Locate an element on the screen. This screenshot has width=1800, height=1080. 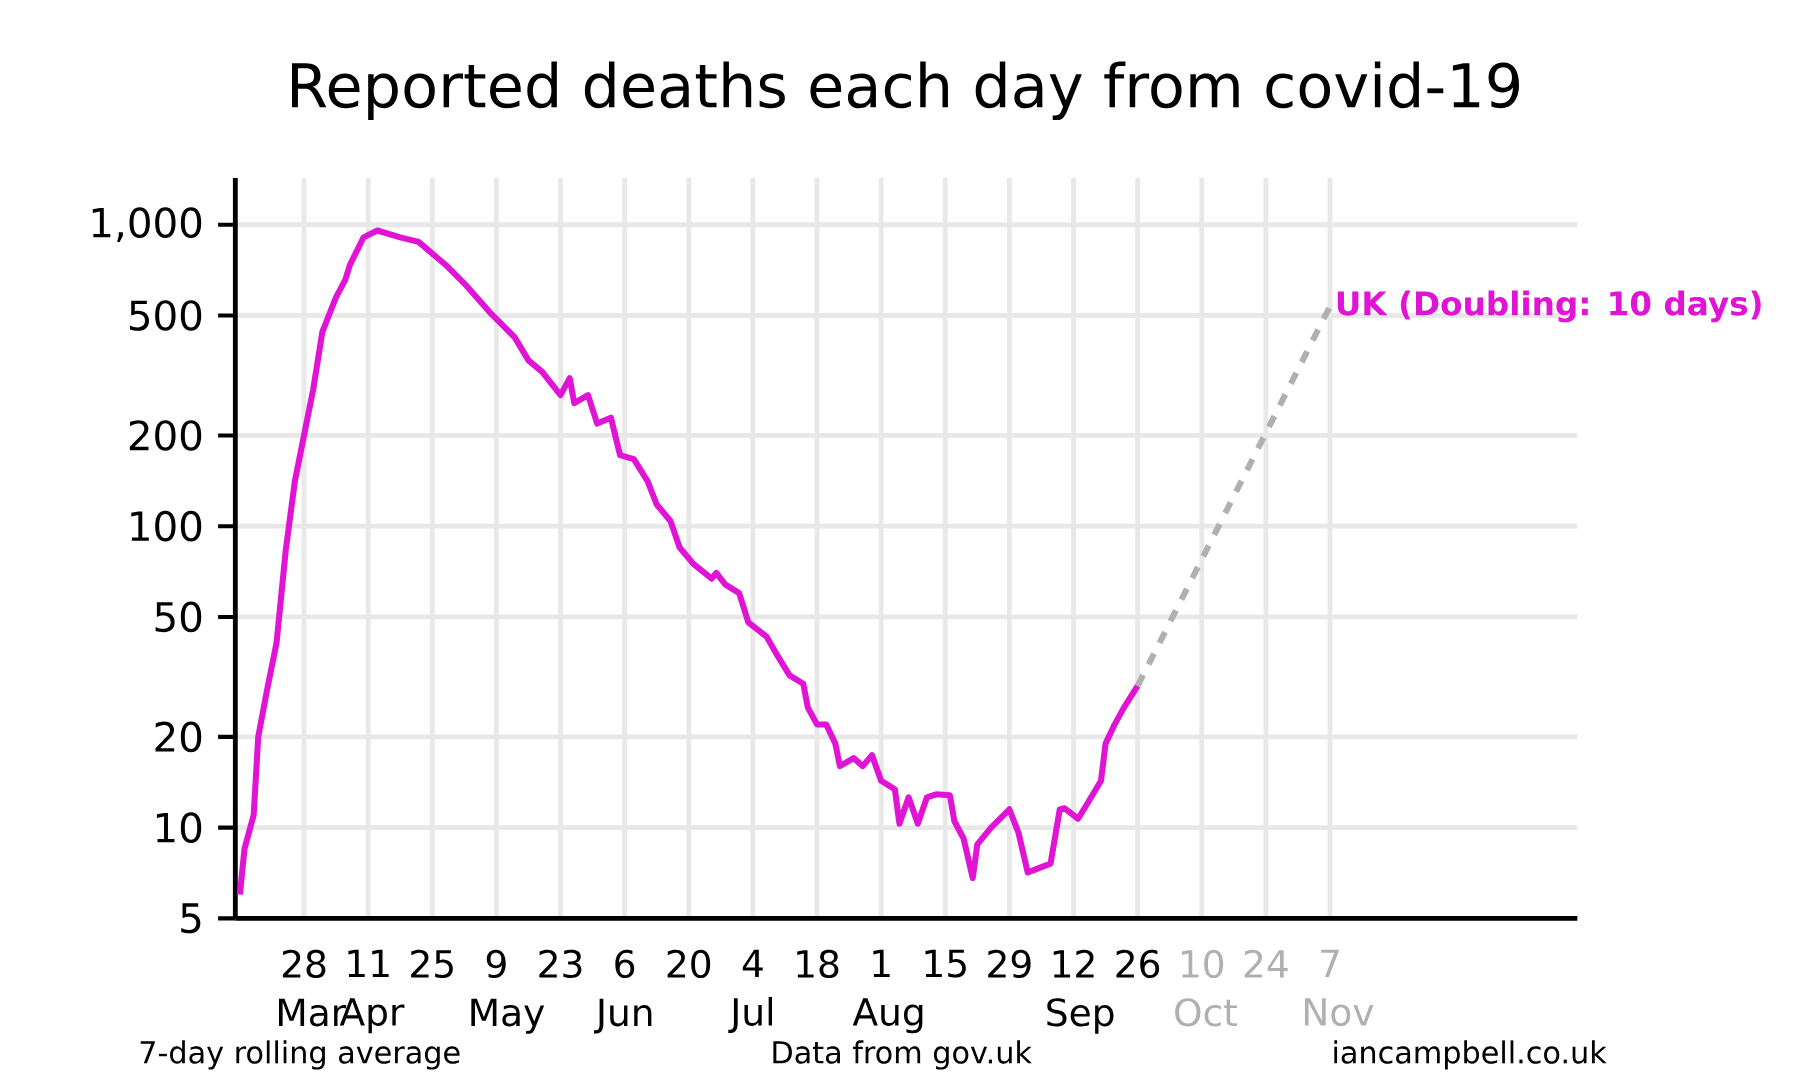
x-tick-label: 24 is located at coordinates (1266, 963).